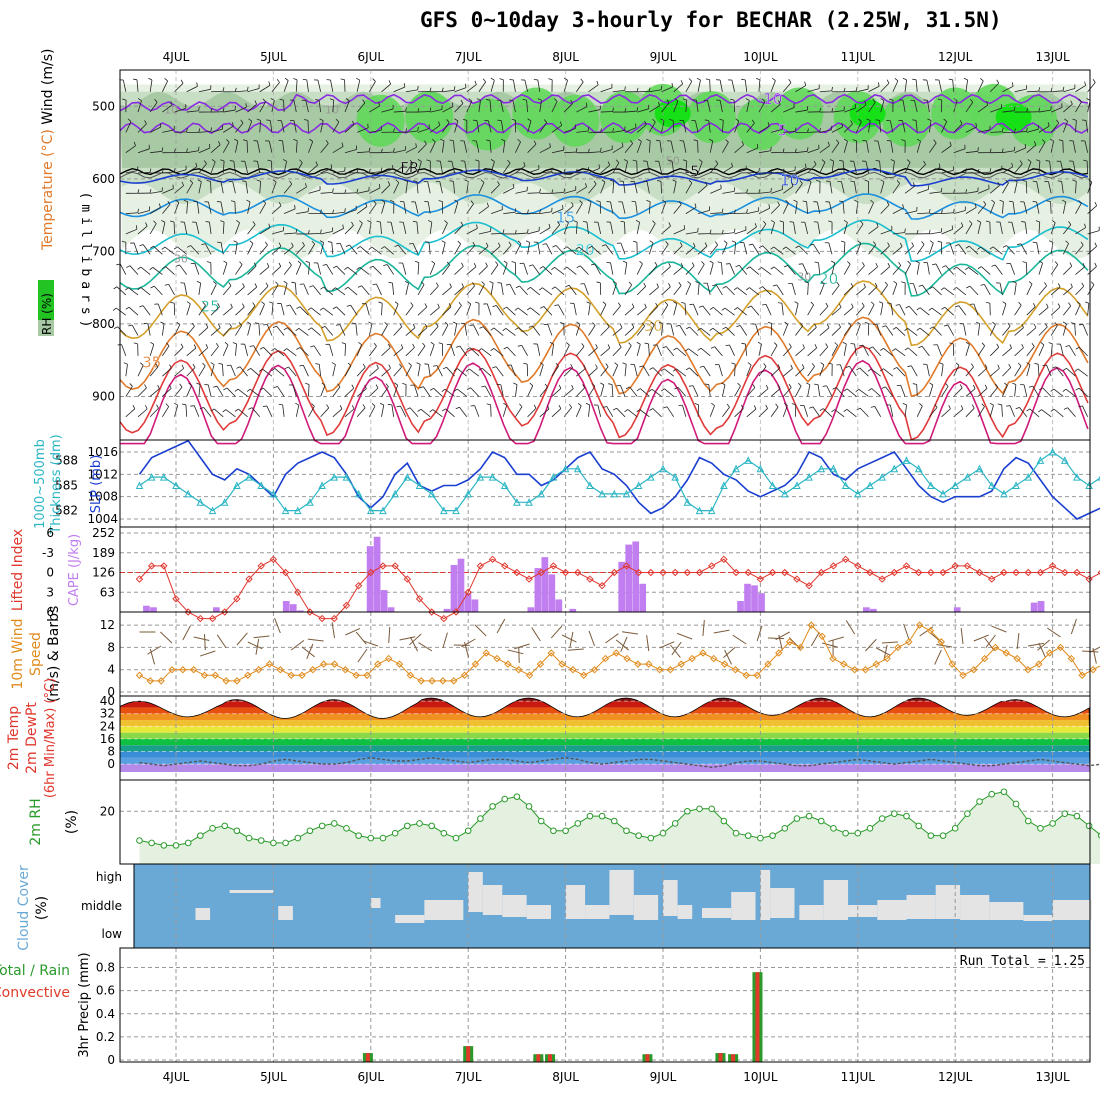 This screenshot has width=1100, height=1100. Describe the element at coordinates (50, 573) in the screenshot. I see `li-tick: 0` at that location.